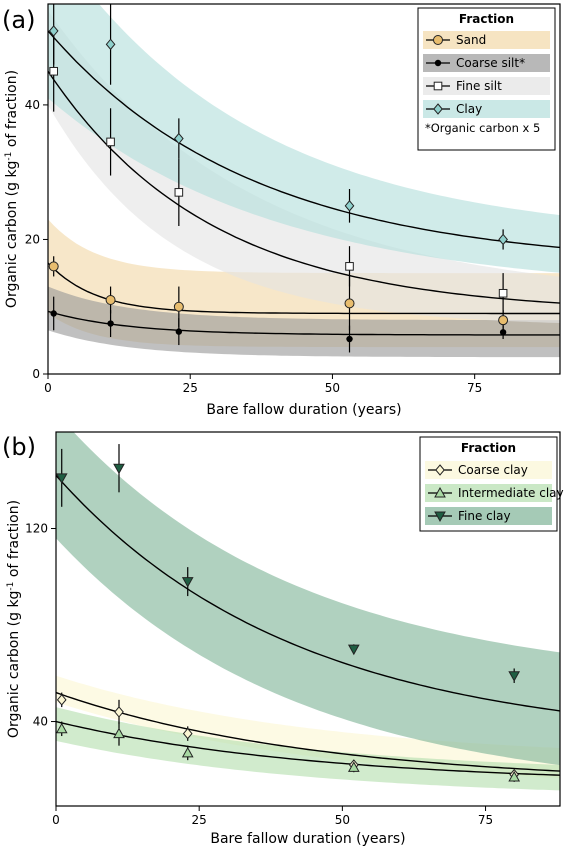 The width and height of the screenshot is (564, 850). What do you see at coordinates (482, 128) in the screenshot?
I see `legend-note: *Organic carbon x 5` at bounding box center [482, 128].